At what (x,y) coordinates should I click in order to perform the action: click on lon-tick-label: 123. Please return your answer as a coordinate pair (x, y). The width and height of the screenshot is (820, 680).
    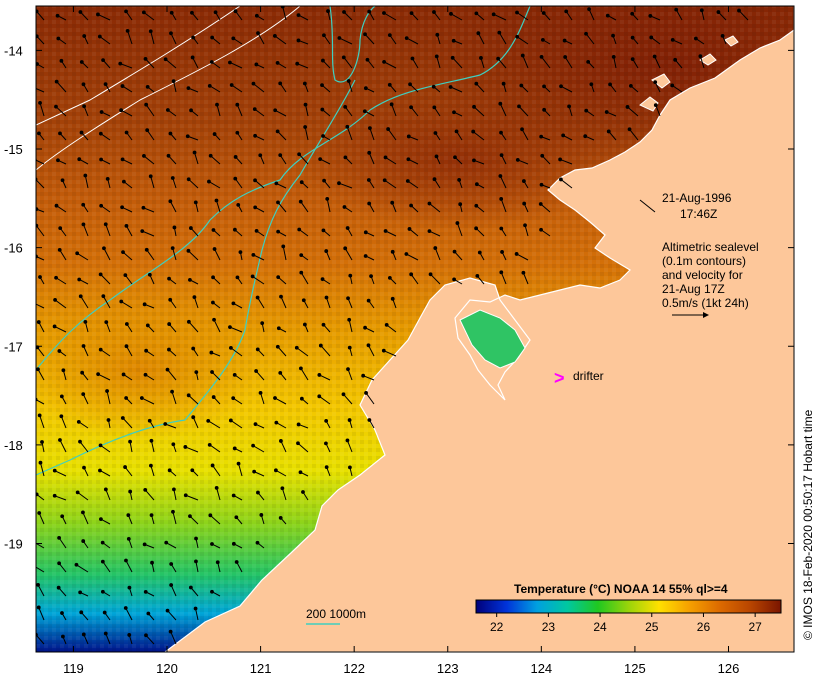
    Looking at the image, I should click on (448, 668).